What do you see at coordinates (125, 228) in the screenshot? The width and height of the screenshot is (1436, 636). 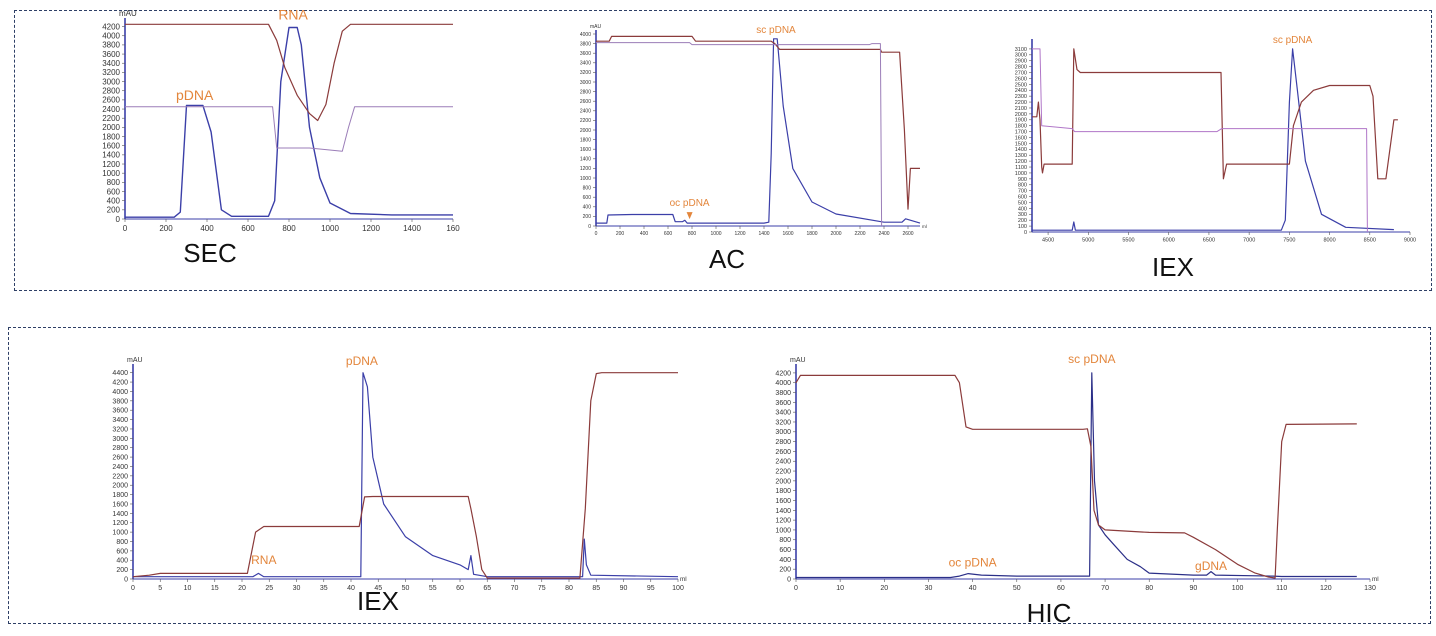 I see `x-tick-label: 0` at bounding box center [125, 228].